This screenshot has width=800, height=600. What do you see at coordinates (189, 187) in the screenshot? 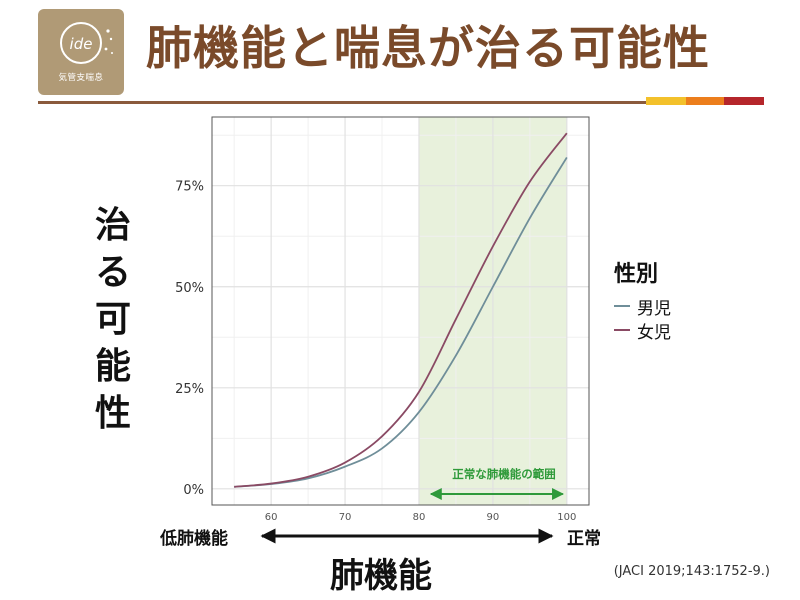
I see `y-tick-label: 75%` at bounding box center [189, 187].